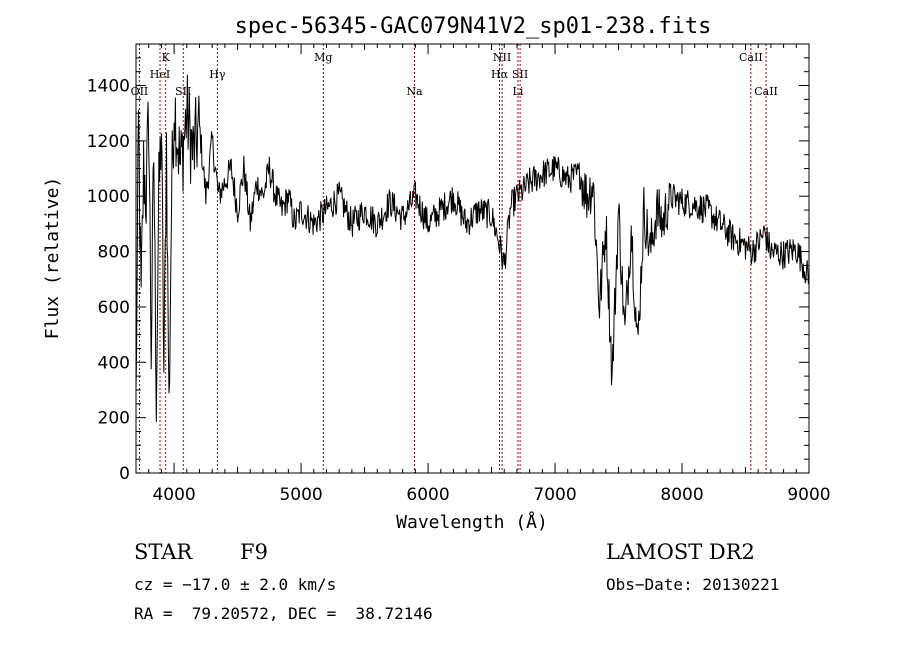 This screenshot has width=900, height=649. I want to click on redshift-cz: cz = −17.0 ± 2.0 km/s, so click(235, 584).